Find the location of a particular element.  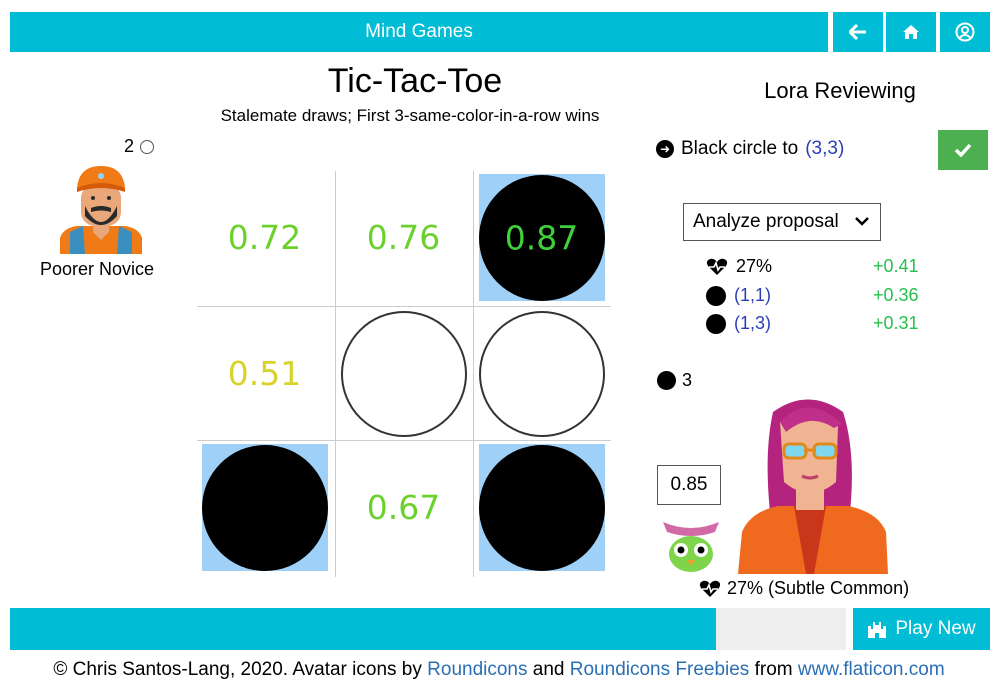

proposed-move-coord: (3,3) is located at coordinates (825, 148).